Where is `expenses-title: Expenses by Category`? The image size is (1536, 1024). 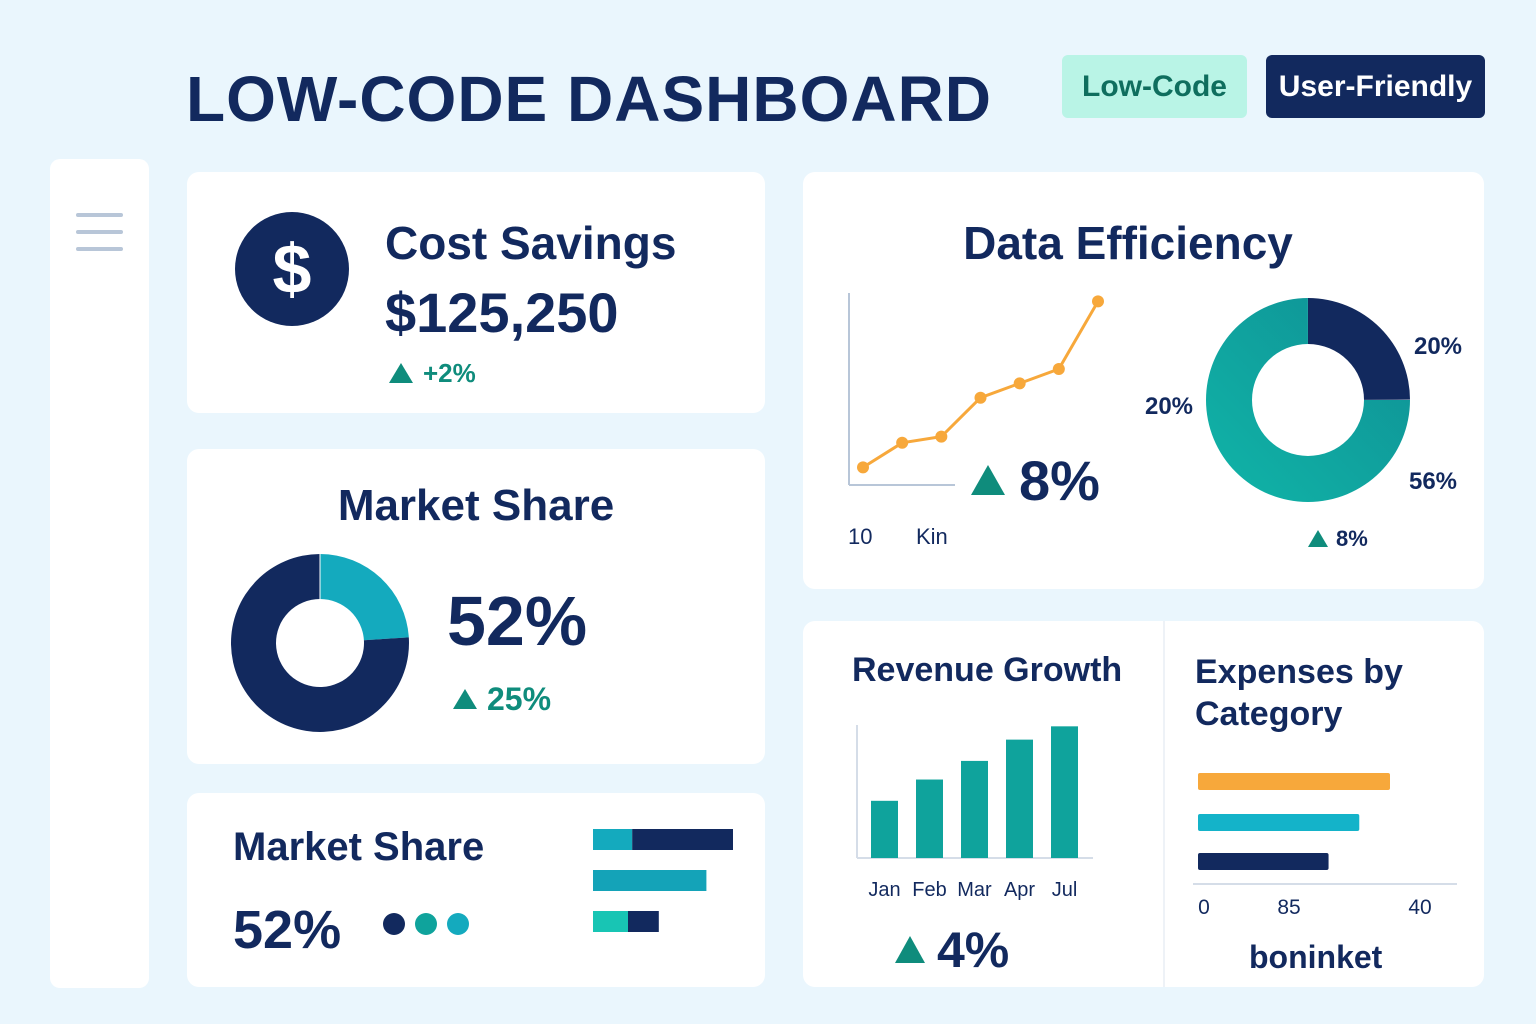 expenses-title: Expenses by Category is located at coordinates (1299, 693).